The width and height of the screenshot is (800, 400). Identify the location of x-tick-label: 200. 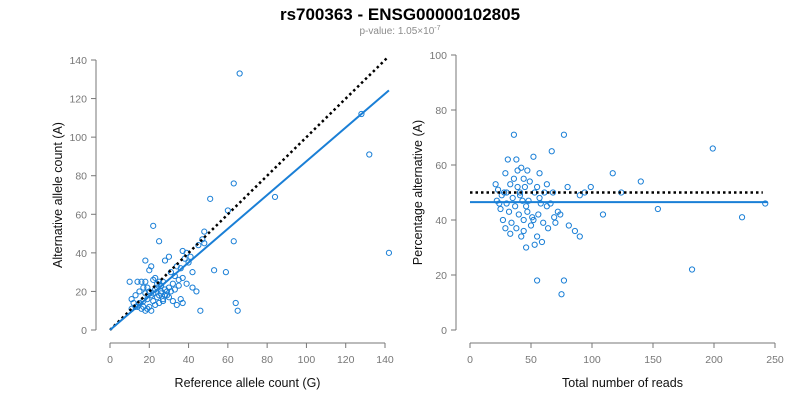
(714, 360).